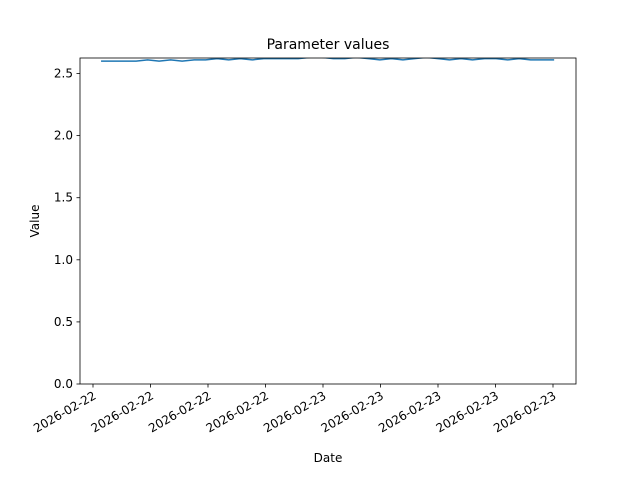 The image size is (640, 480). What do you see at coordinates (63, 322) in the screenshot?
I see `y-tick-label: 0.5` at bounding box center [63, 322].